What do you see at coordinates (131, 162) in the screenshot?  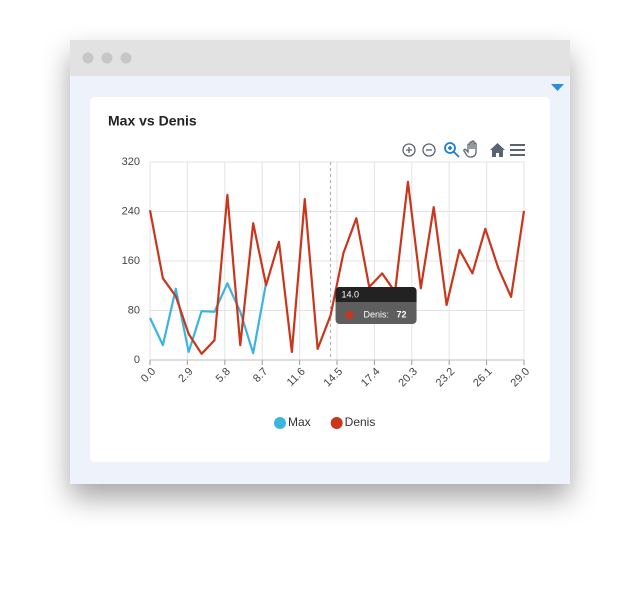 I see `y-tick-label: 320` at bounding box center [131, 162].